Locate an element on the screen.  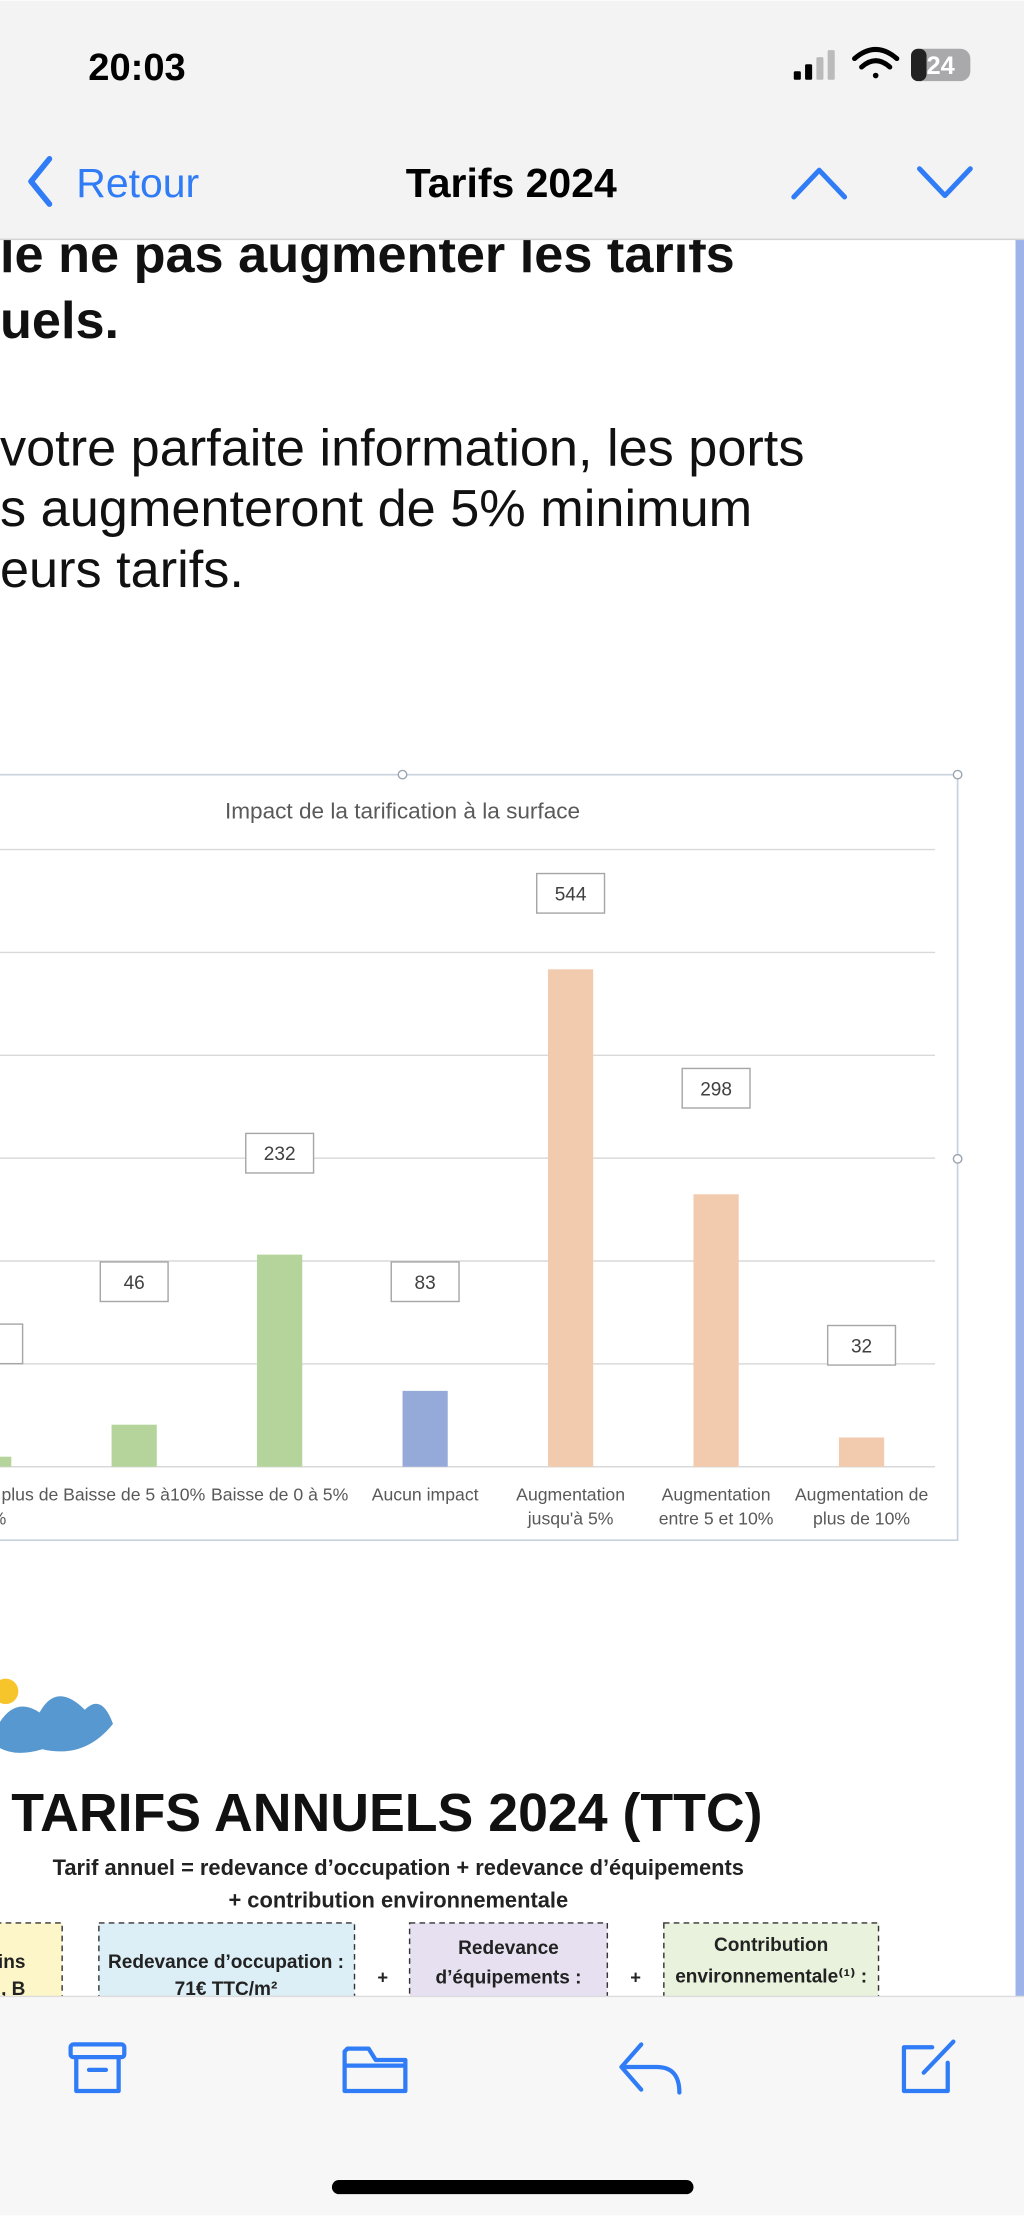
archive-button is located at coordinates (97, 2068).